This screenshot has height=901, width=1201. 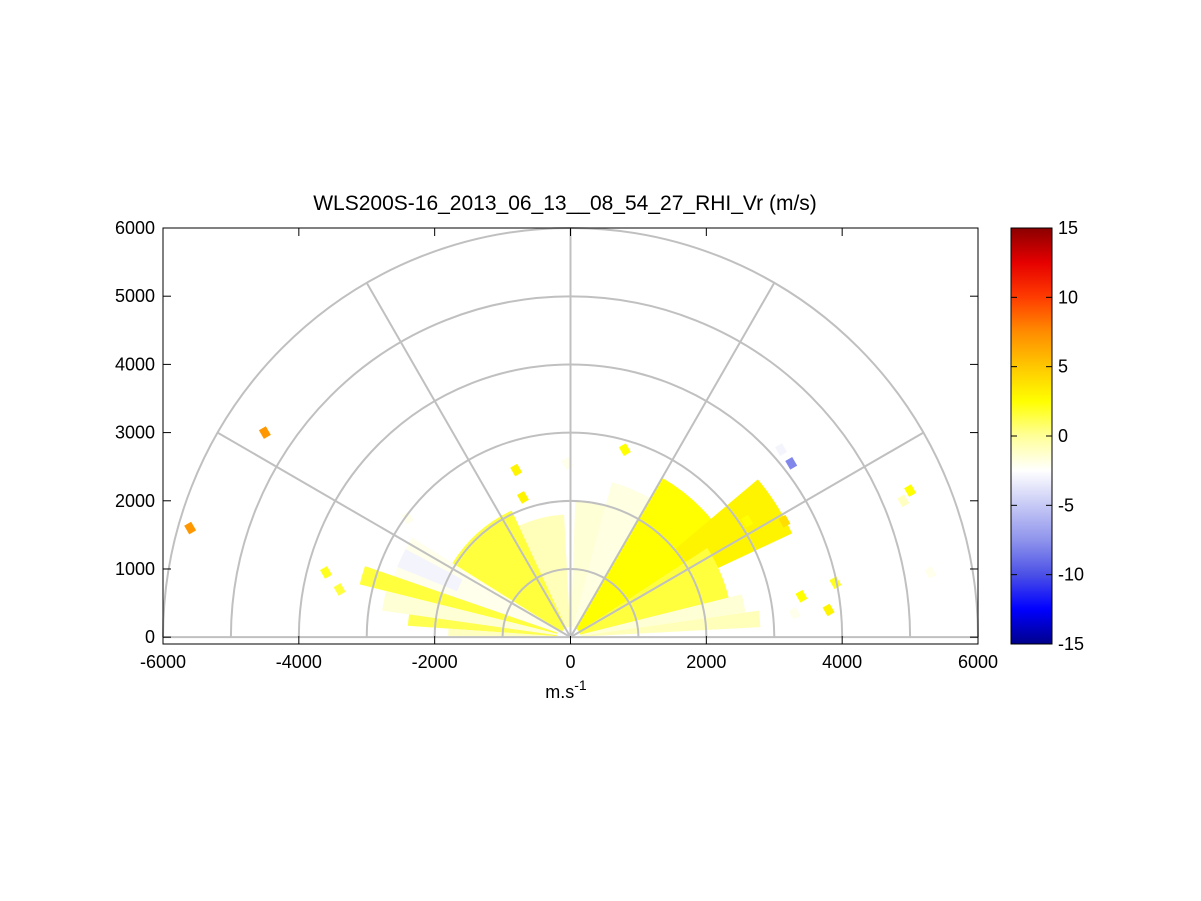 What do you see at coordinates (842, 662) in the screenshot?
I see `x-tick-label: 4000` at bounding box center [842, 662].